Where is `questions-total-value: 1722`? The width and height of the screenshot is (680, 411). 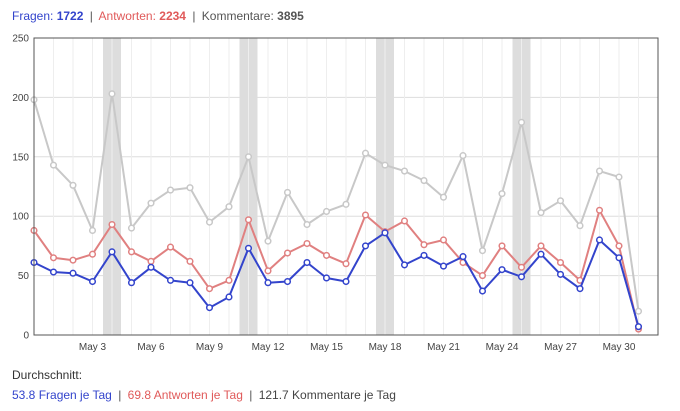 questions-total-value: 1722 is located at coordinates (70, 16).